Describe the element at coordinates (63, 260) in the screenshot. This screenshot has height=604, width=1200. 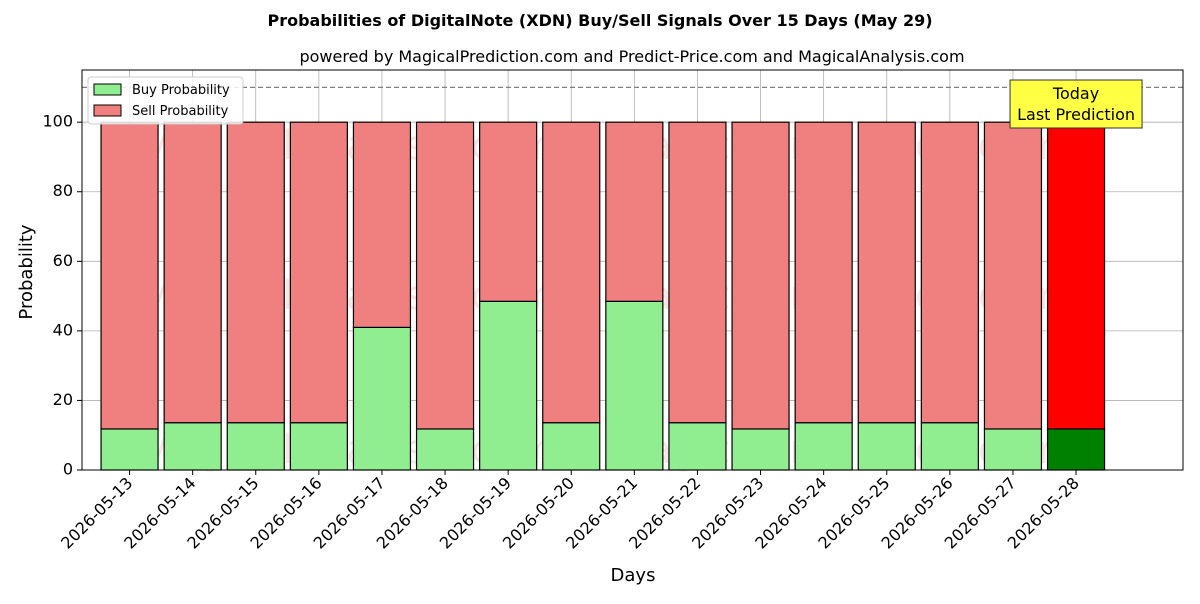
I see `y-tick-label: 60` at that location.